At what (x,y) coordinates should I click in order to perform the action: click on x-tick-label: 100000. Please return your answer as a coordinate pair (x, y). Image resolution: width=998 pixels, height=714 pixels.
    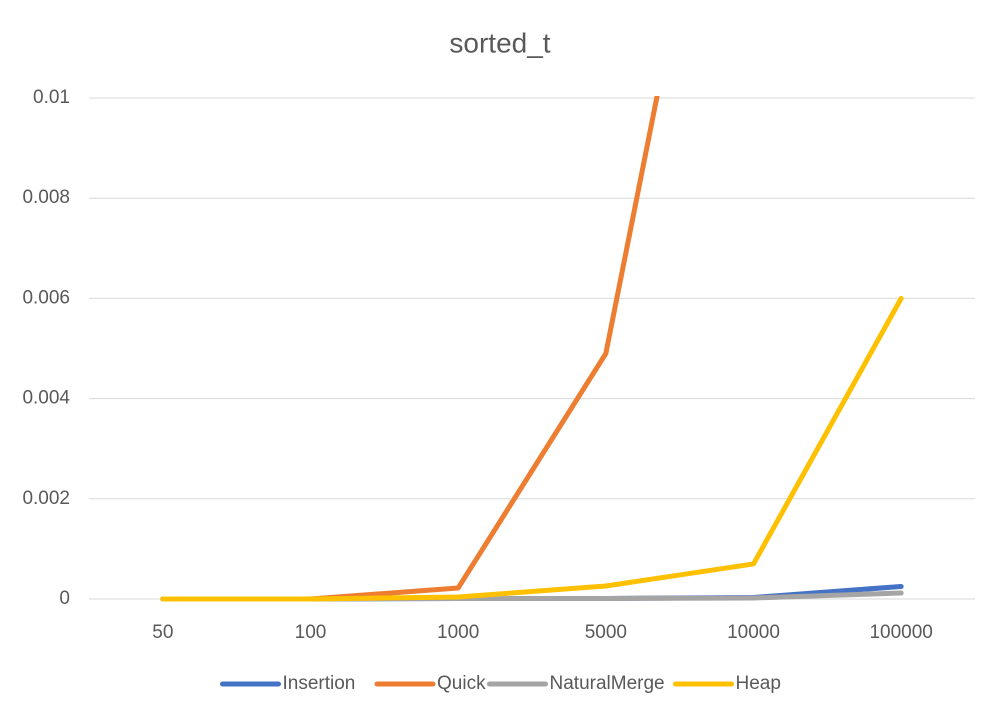
    Looking at the image, I should click on (900, 632).